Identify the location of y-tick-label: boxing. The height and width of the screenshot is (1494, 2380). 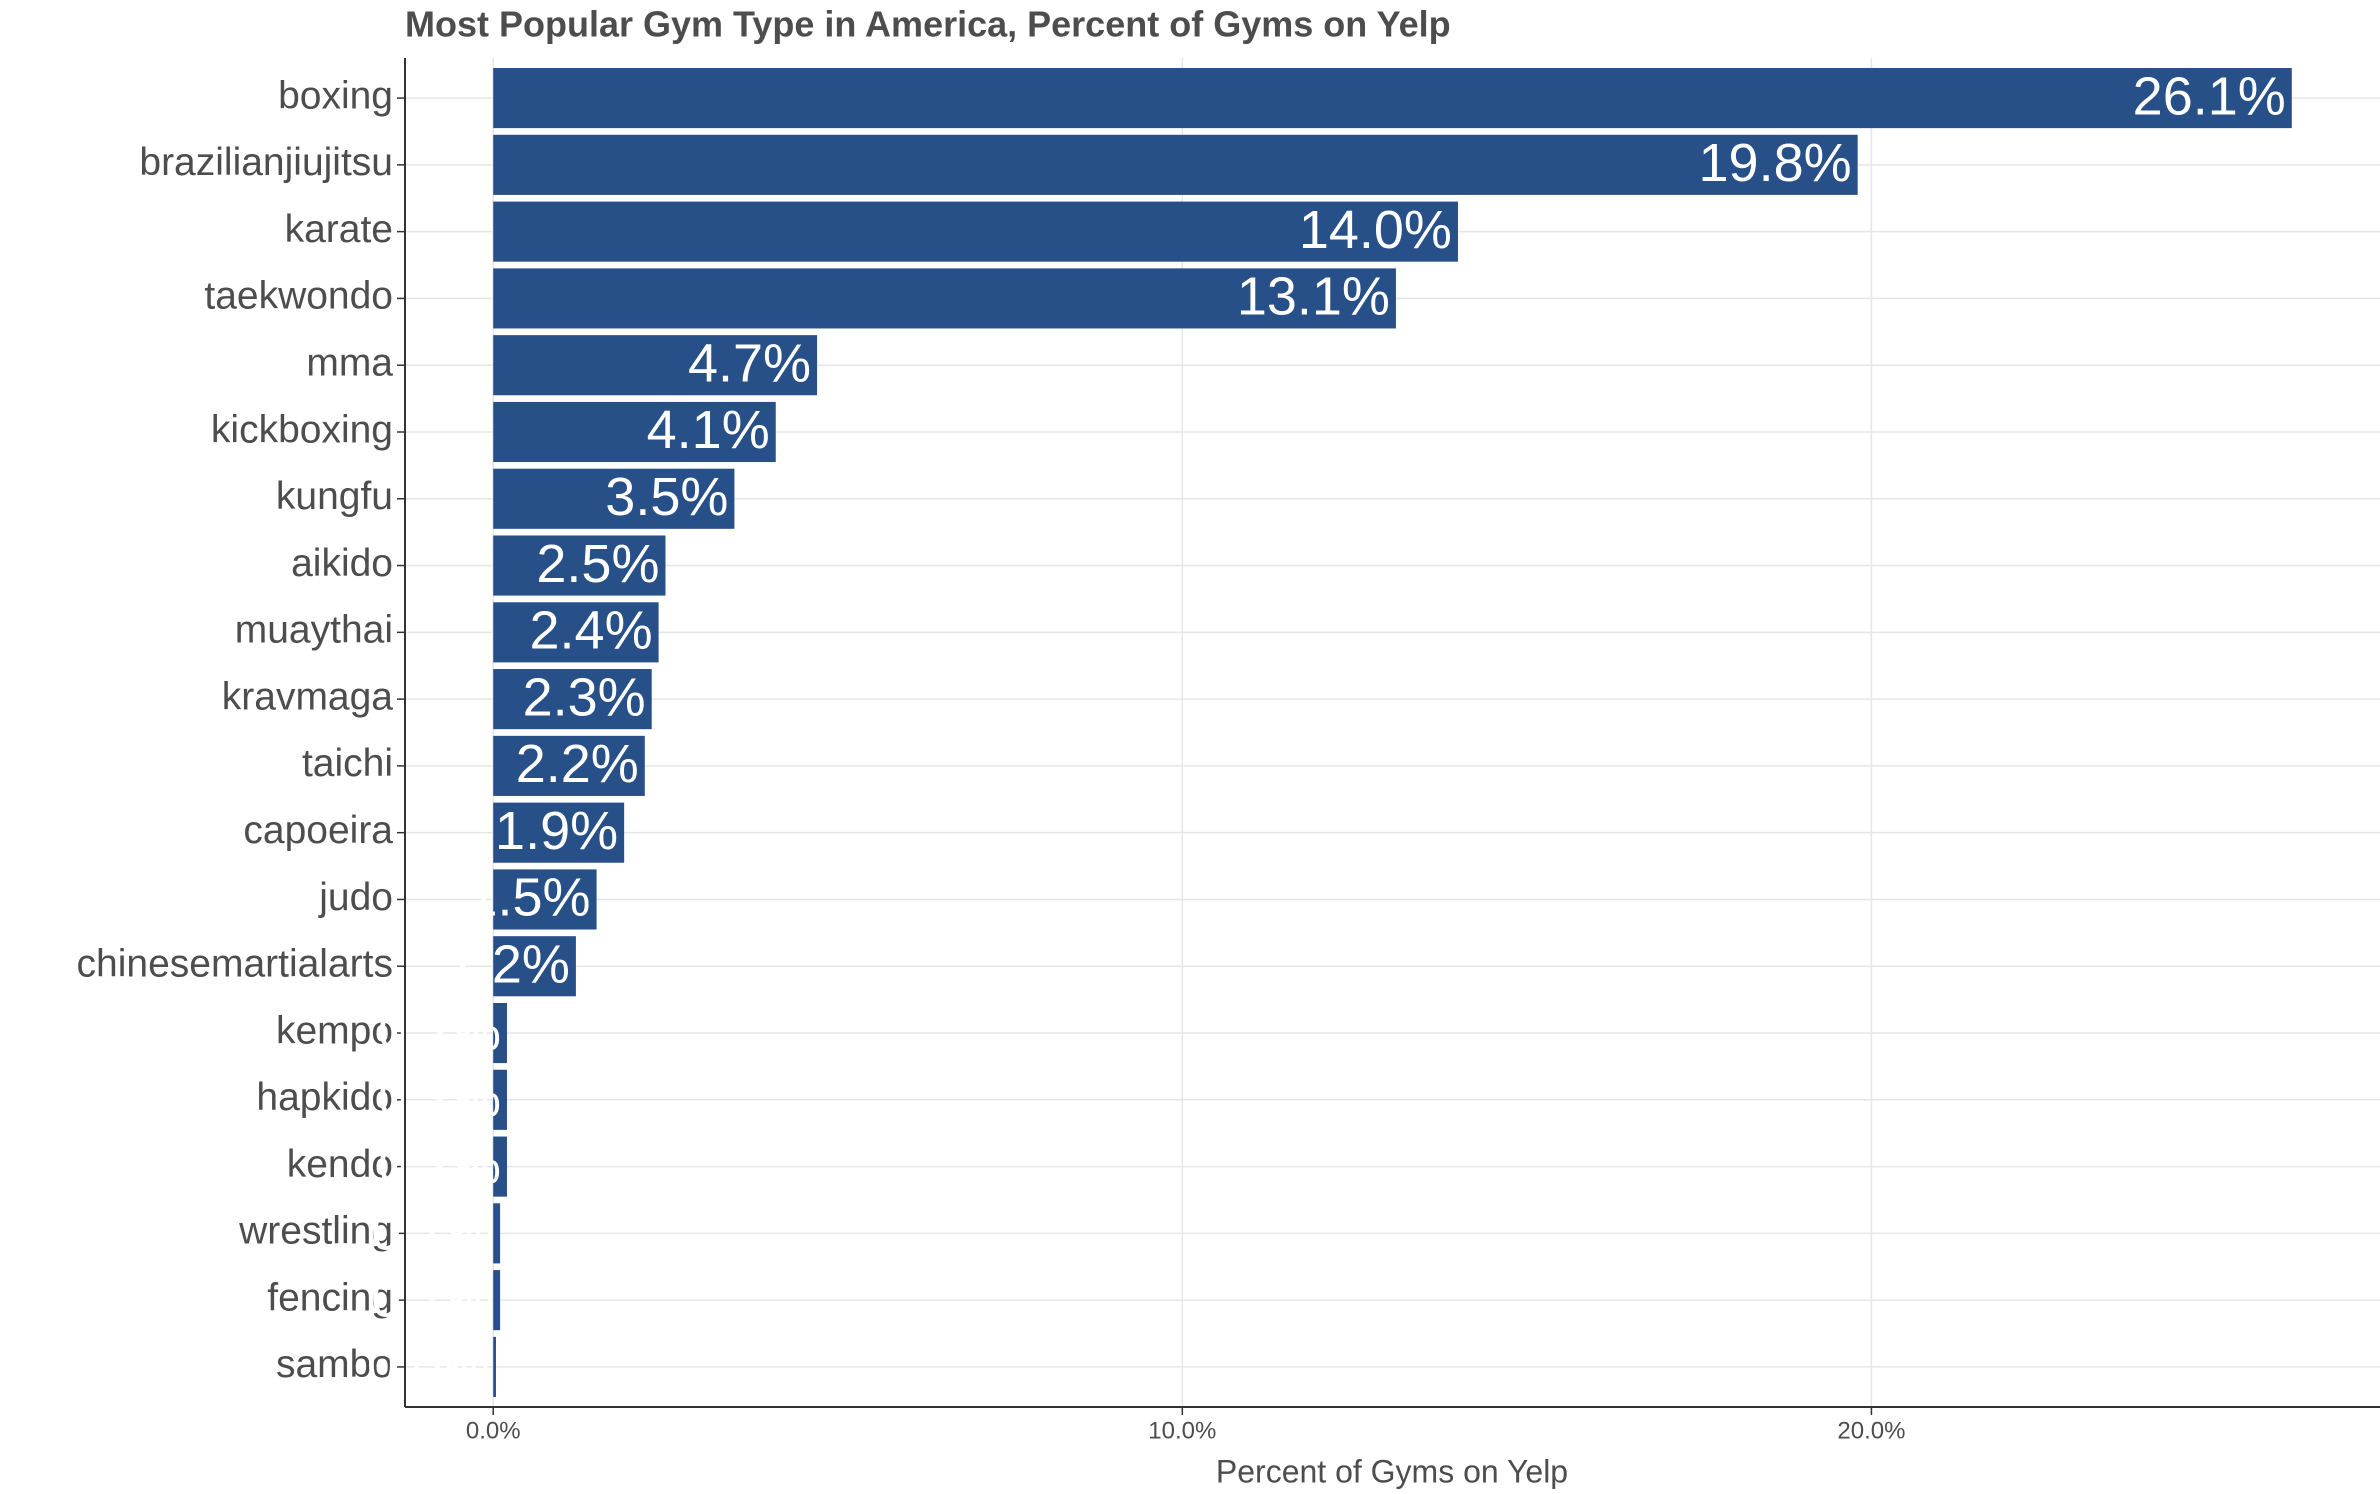
(335, 95).